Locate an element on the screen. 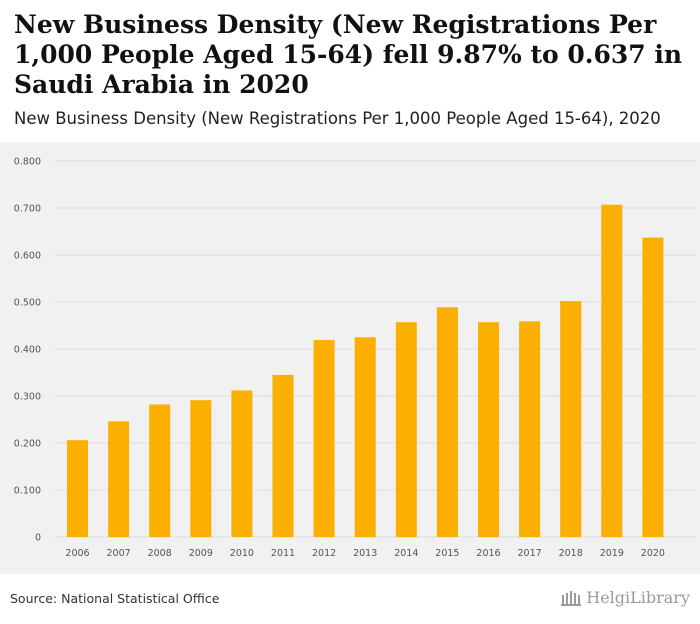  y-tick-label: 0.300 is located at coordinates (27, 397).